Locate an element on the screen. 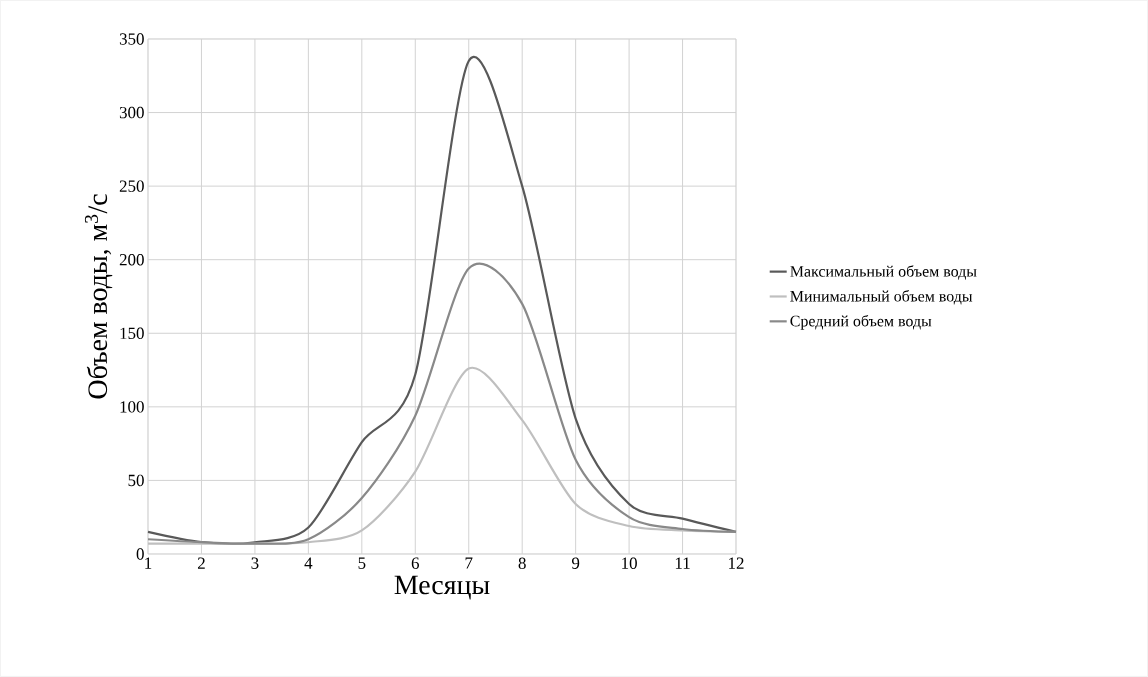  x-tick-label: 3 is located at coordinates (255, 563).